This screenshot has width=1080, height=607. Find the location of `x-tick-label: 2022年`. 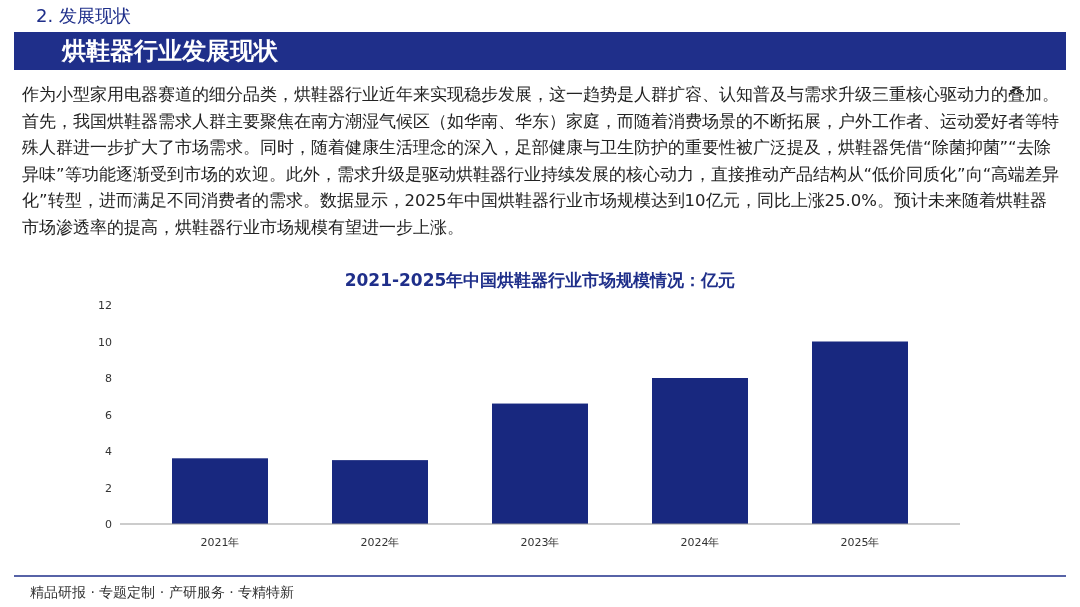

x-tick-label: 2022年 is located at coordinates (380, 542).